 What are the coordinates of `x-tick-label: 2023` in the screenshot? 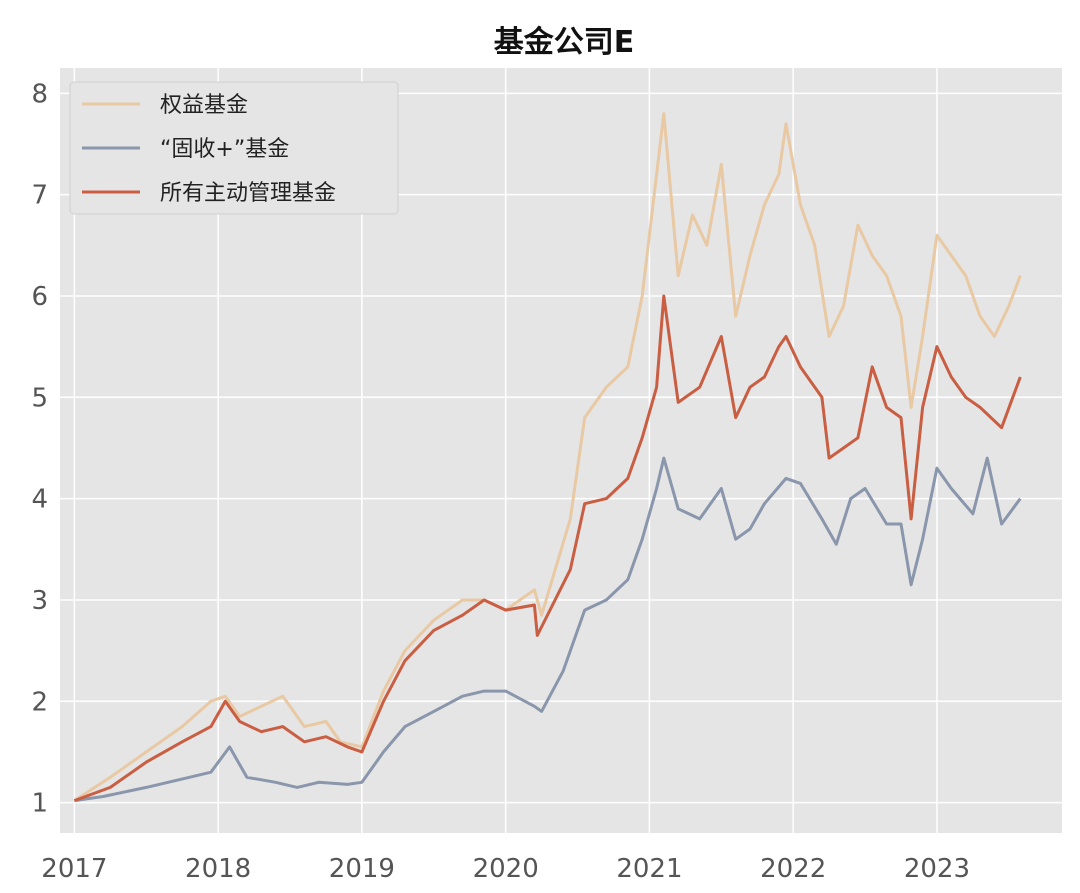 It's located at (937, 869).